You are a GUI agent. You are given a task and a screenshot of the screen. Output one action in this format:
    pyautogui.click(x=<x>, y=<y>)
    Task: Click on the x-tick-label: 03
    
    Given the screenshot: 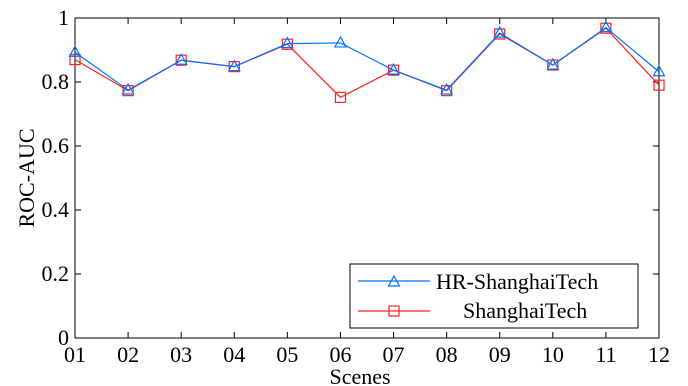 What is the action you would take?
    pyautogui.click(x=181, y=354)
    